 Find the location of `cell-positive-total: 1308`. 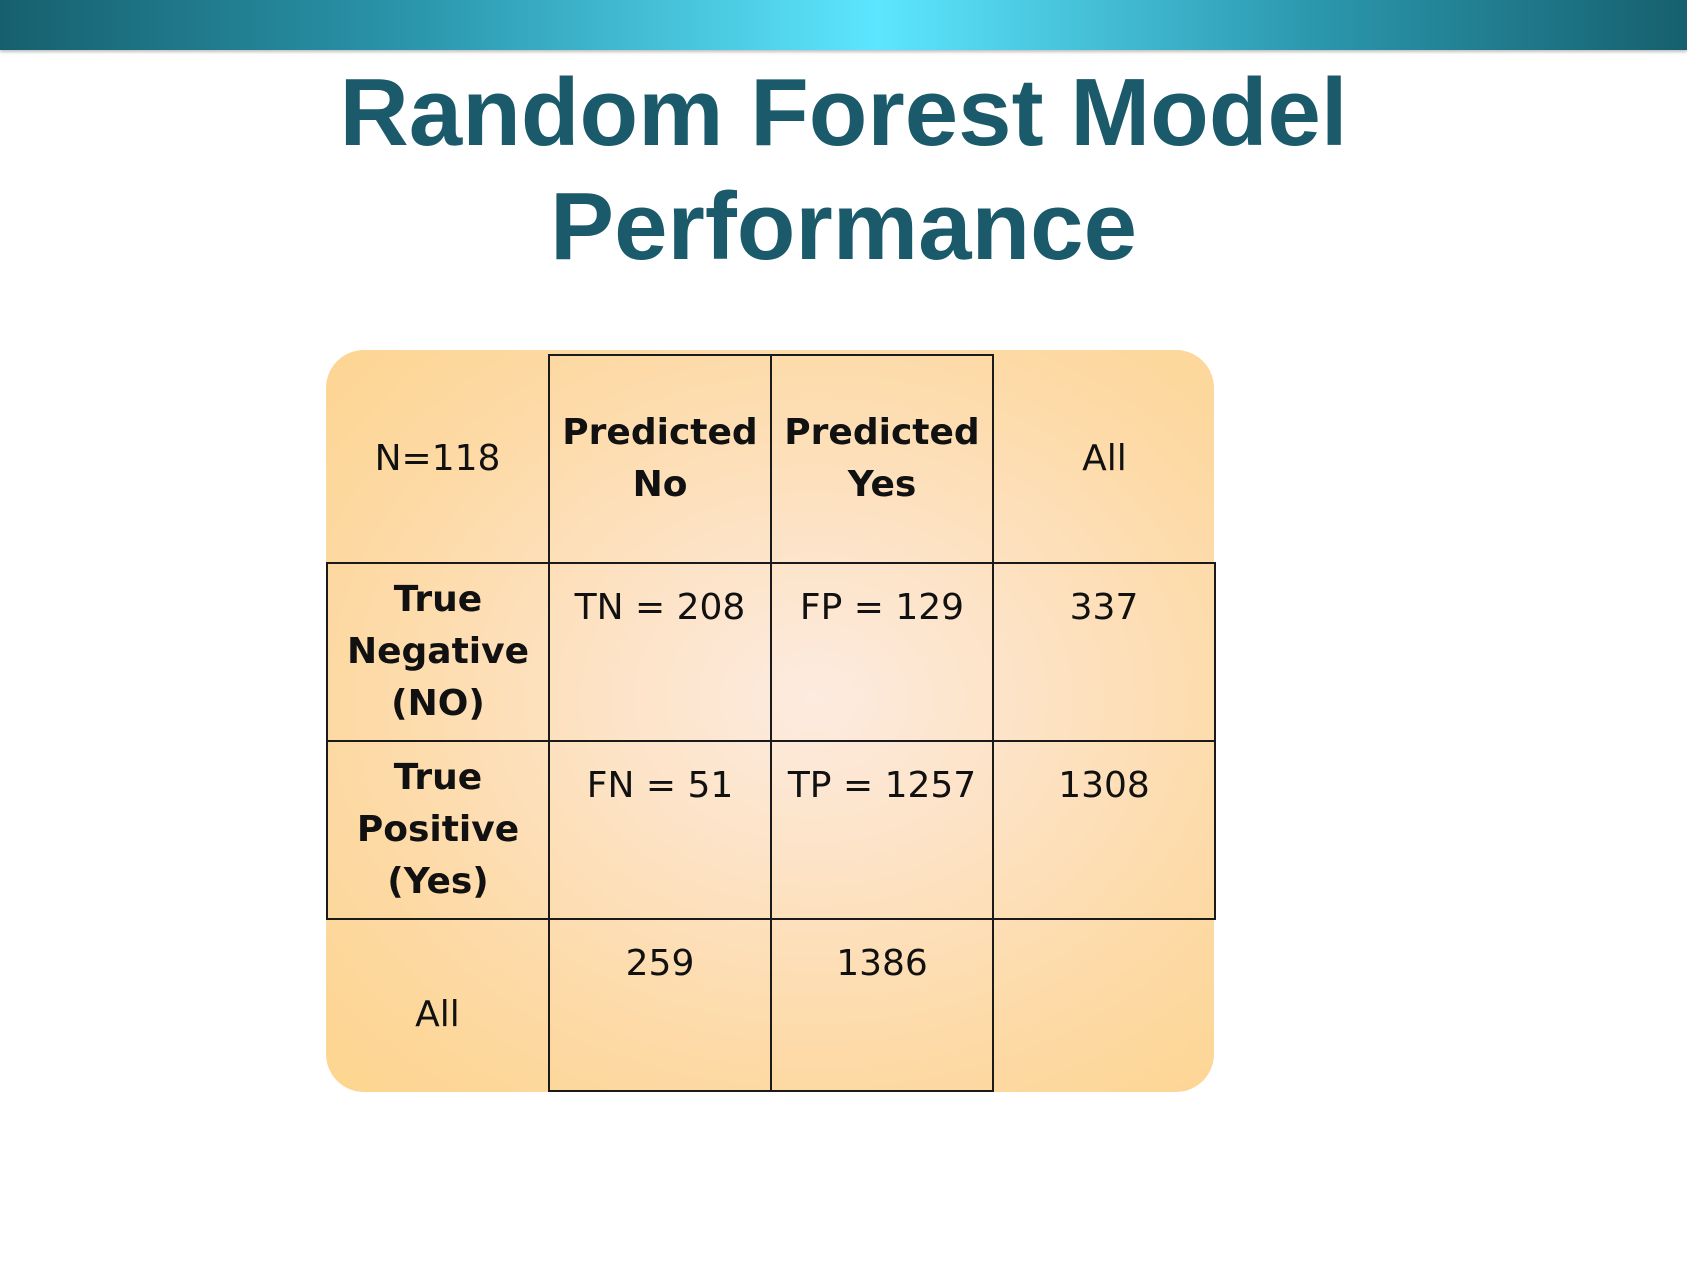

cell-positive-total: 1308 is located at coordinates (1104, 830).